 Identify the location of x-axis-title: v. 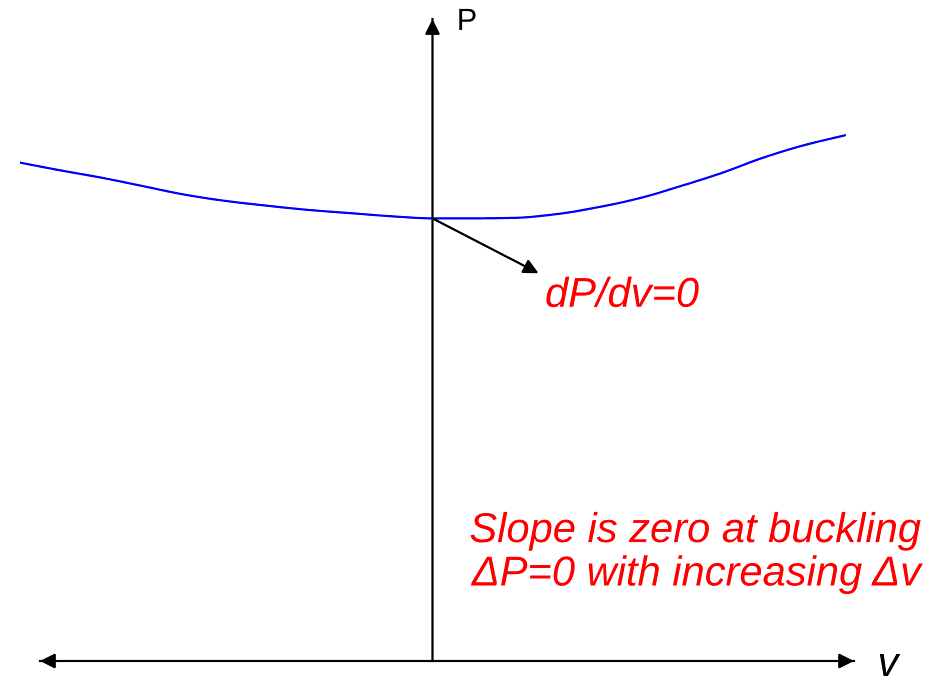
(890, 665).